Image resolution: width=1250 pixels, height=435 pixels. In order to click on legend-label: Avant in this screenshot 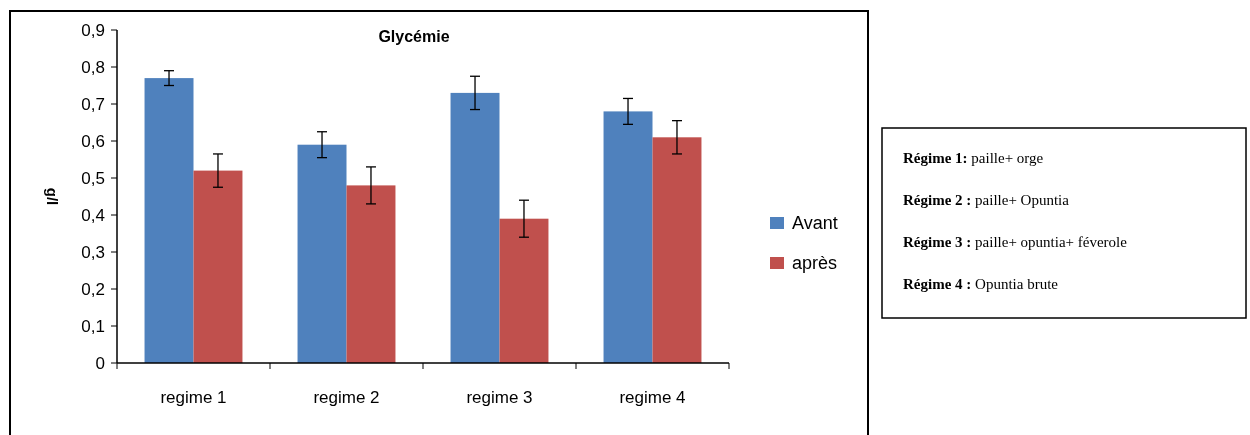, I will do `click(815, 223)`.